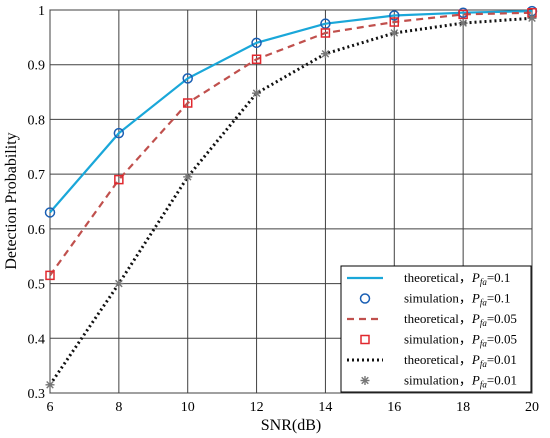 Image resolution: width=550 pixels, height=438 pixels. Describe the element at coordinates (460, 319) in the screenshot. I see `legend-label: theoretical，Pfa=0.05` at that location.